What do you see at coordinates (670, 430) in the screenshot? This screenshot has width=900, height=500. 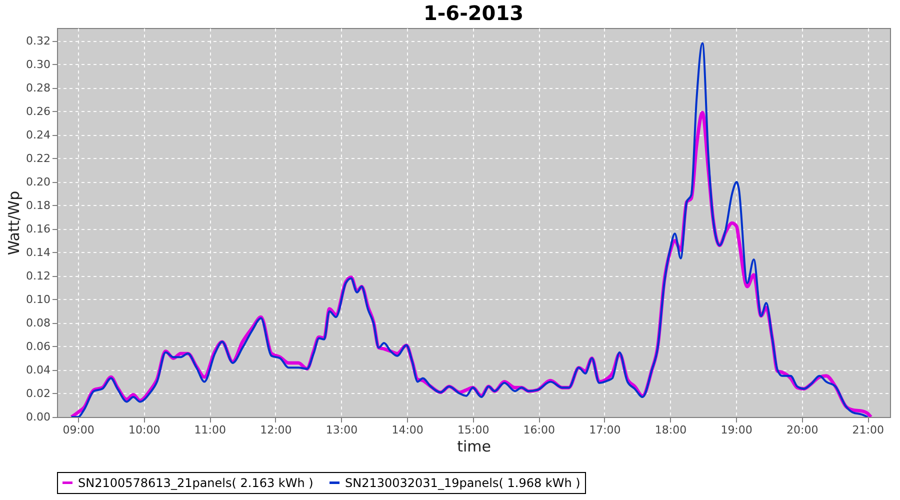 I see `x-tick-label: 18:00` at bounding box center [670, 430].